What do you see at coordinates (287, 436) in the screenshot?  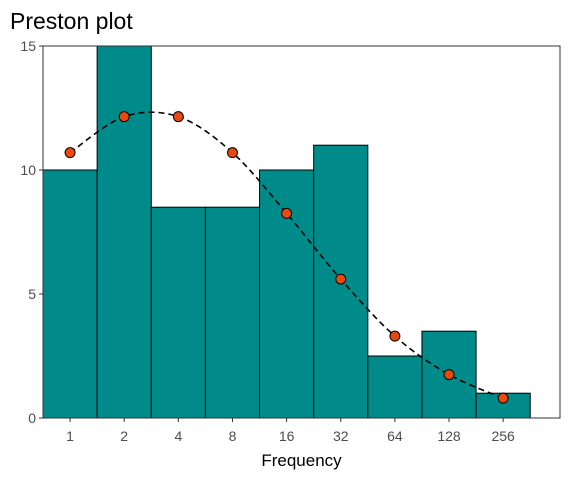 I see `x-tick-label-16: 16` at bounding box center [287, 436].